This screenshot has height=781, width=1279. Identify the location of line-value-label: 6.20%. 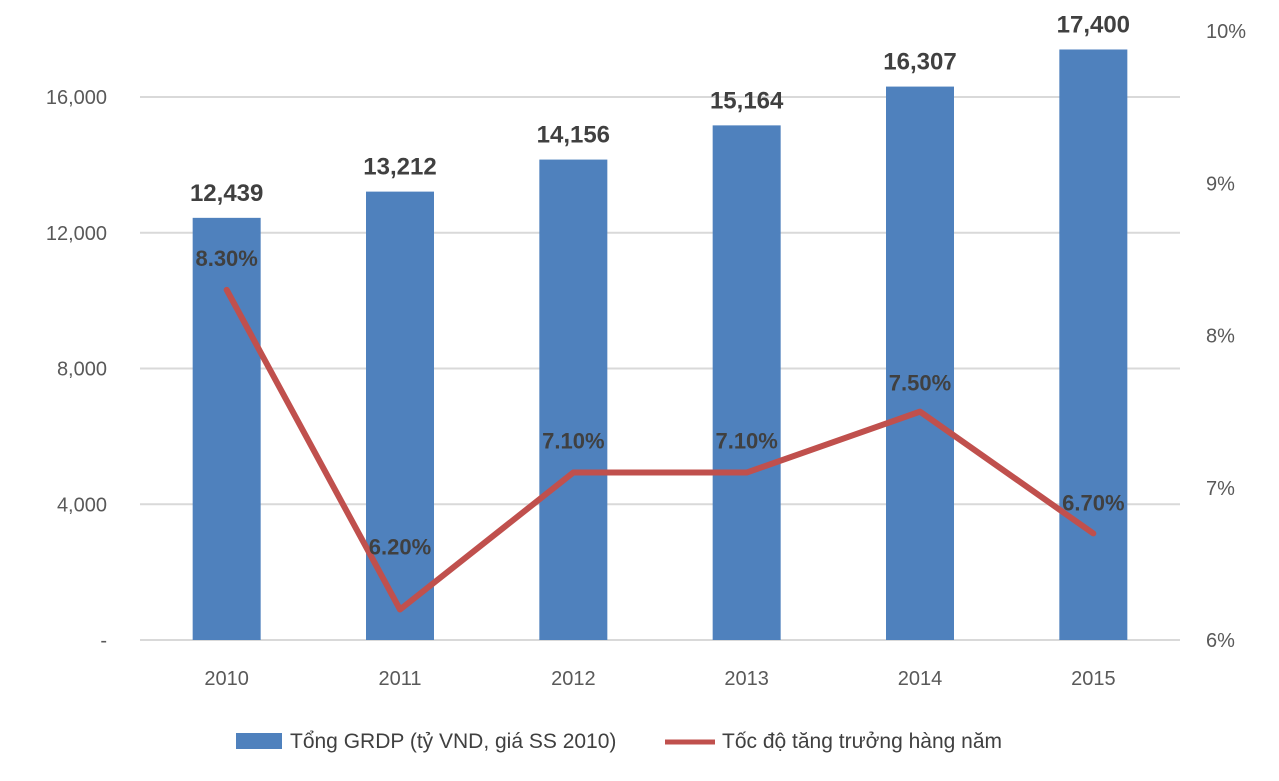
(400, 547).